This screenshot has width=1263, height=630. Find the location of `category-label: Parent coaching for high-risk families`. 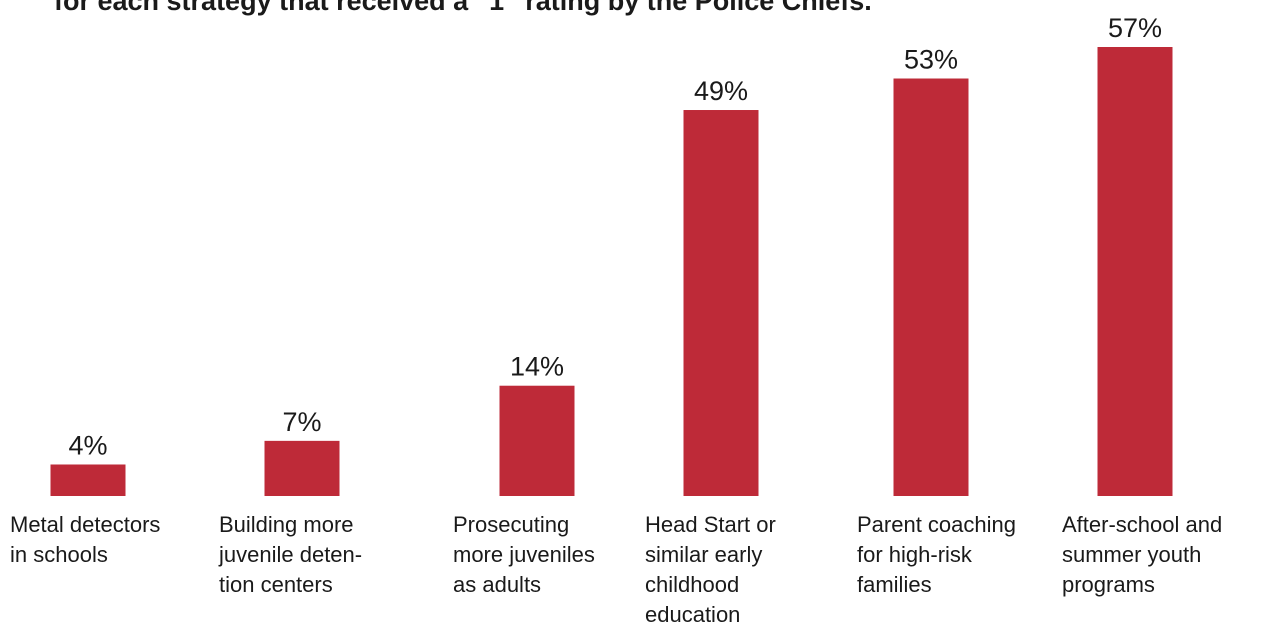

category-label: Parent coaching for high-risk families is located at coordinates (936, 554).